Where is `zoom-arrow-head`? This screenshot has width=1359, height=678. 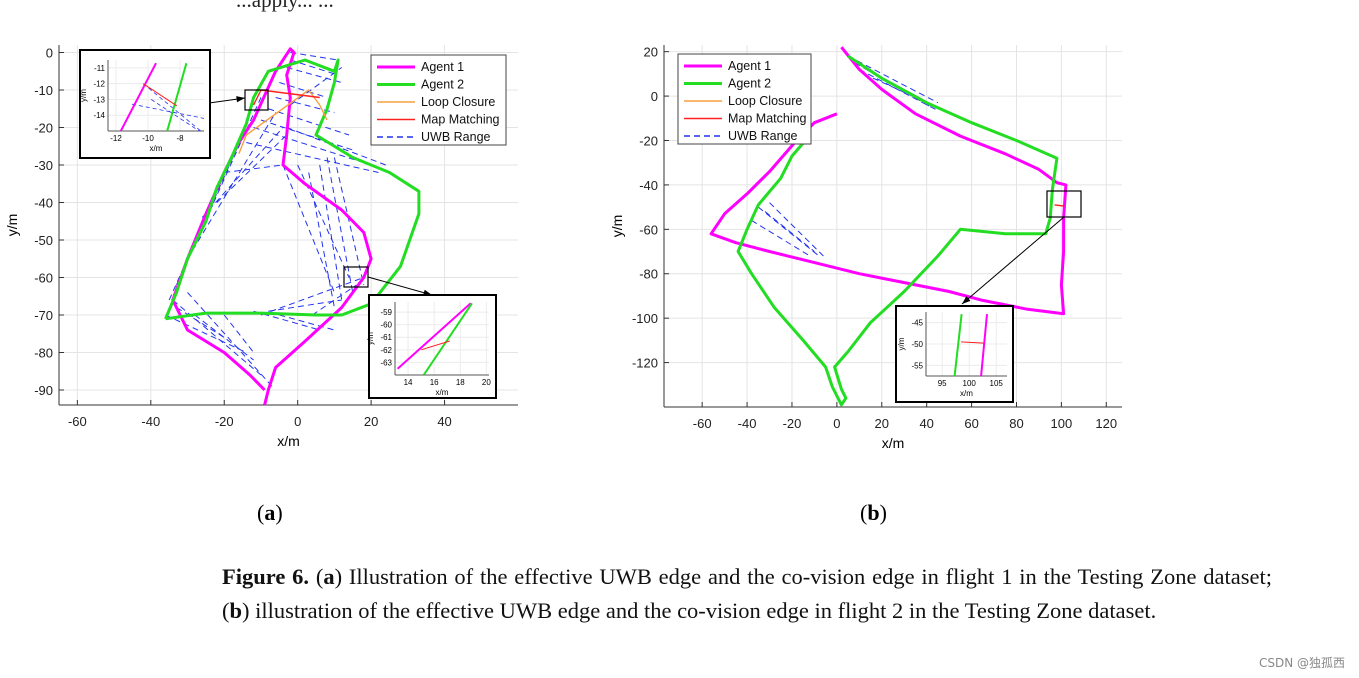
zoom-arrow-head is located at coordinates (240, 99).